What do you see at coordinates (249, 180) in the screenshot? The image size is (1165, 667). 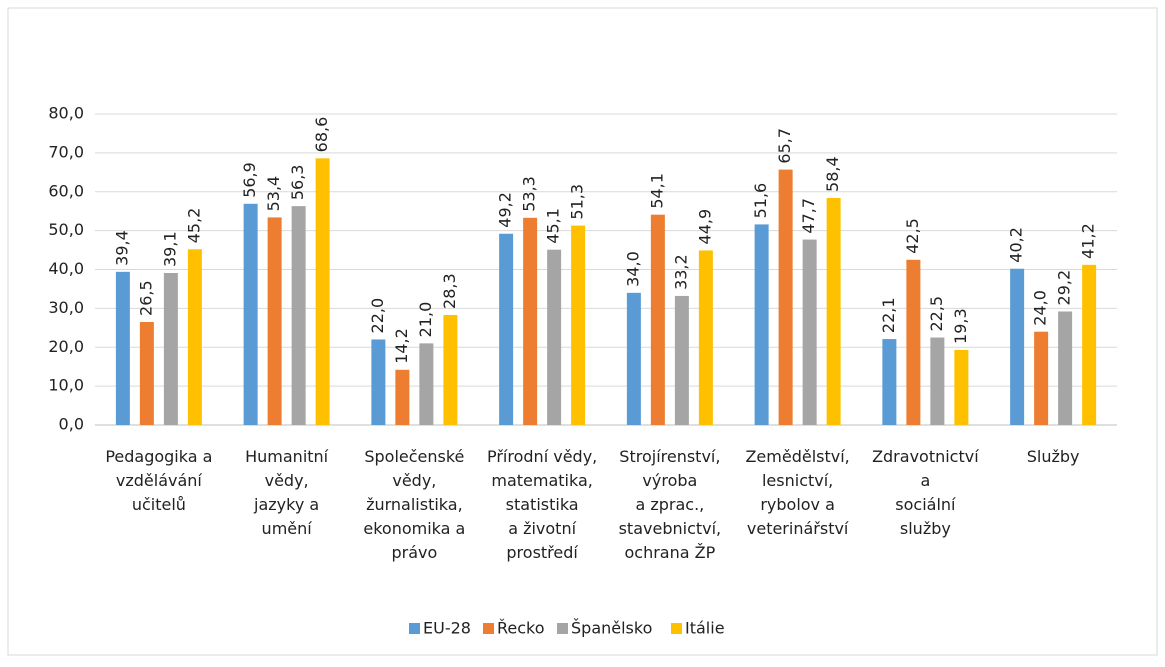 I see `data-label: 56,9` at bounding box center [249, 180].